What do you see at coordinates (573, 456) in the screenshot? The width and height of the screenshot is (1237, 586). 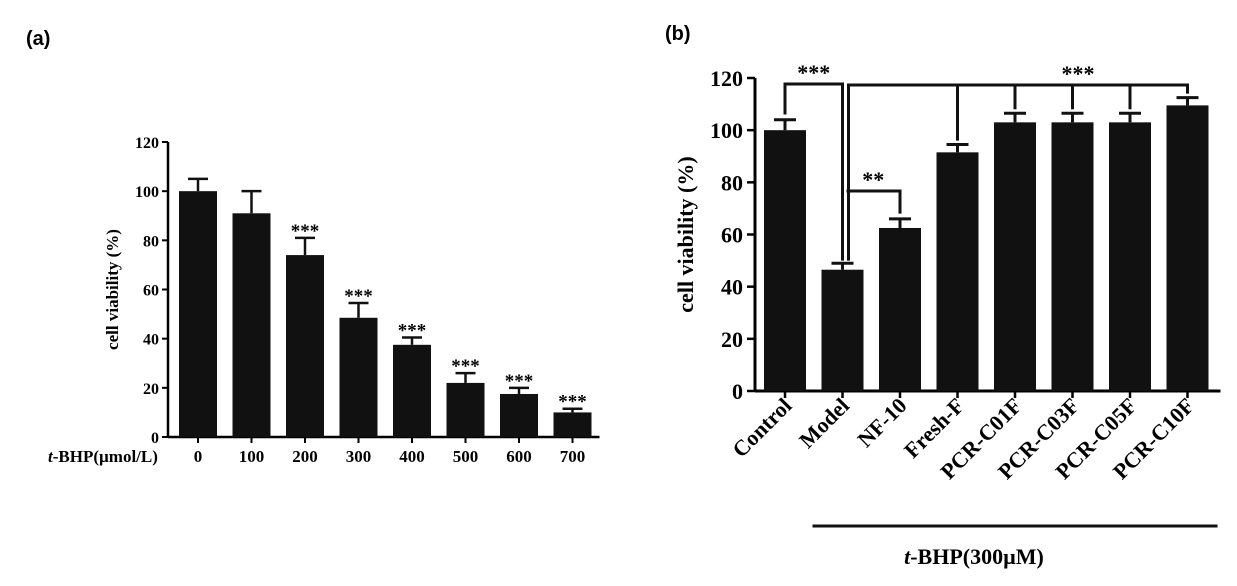 I see `x-tick-label-a: 700` at bounding box center [573, 456].